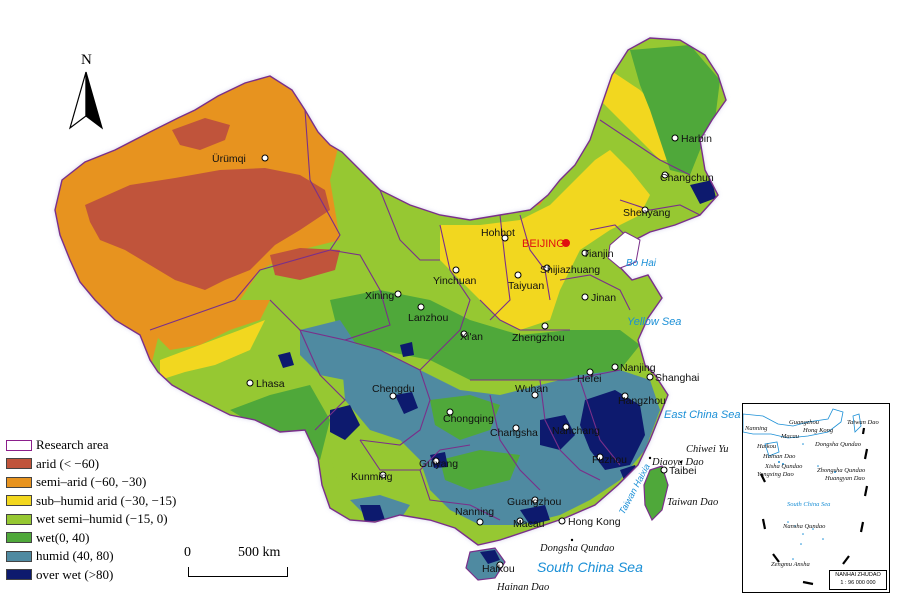 The image size is (900, 600). I want to click on zone-sub-humid-north-china, so click(545, 240).